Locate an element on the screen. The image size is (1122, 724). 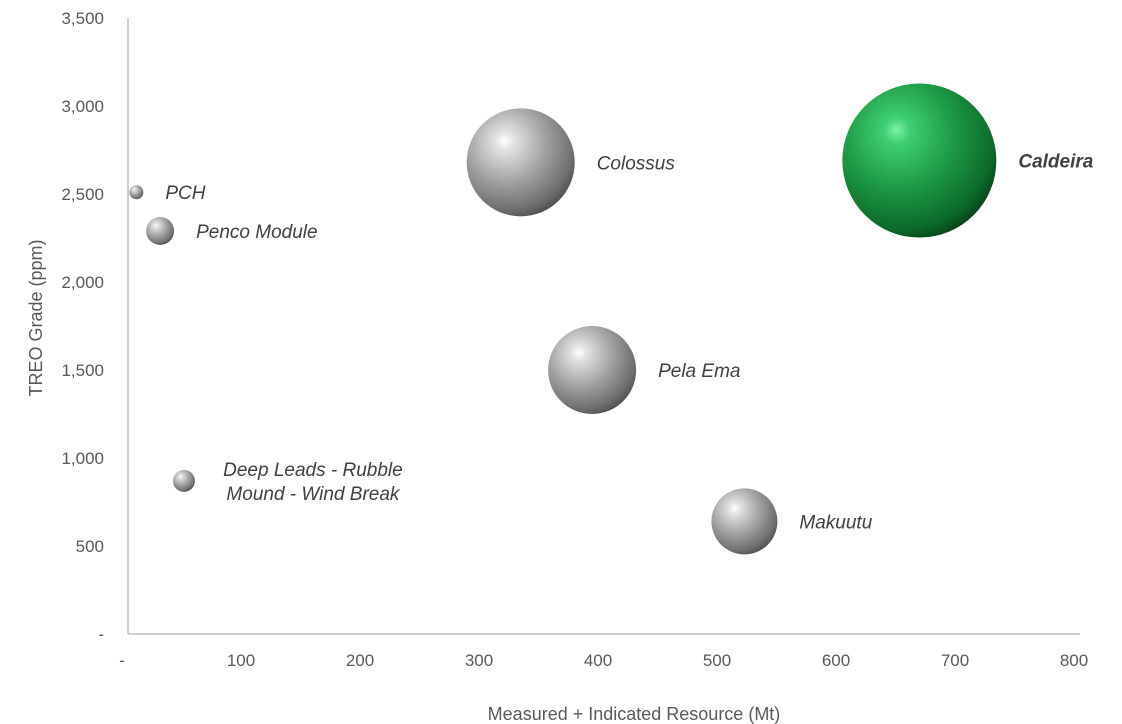
y-tick-label: 2,500 is located at coordinates (82, 194).